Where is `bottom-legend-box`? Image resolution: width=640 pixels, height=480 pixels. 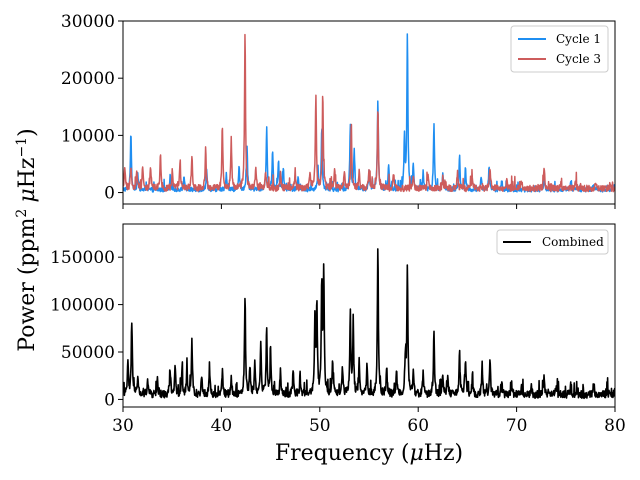 bottom-legend-box is located at coordinates (552, 242).